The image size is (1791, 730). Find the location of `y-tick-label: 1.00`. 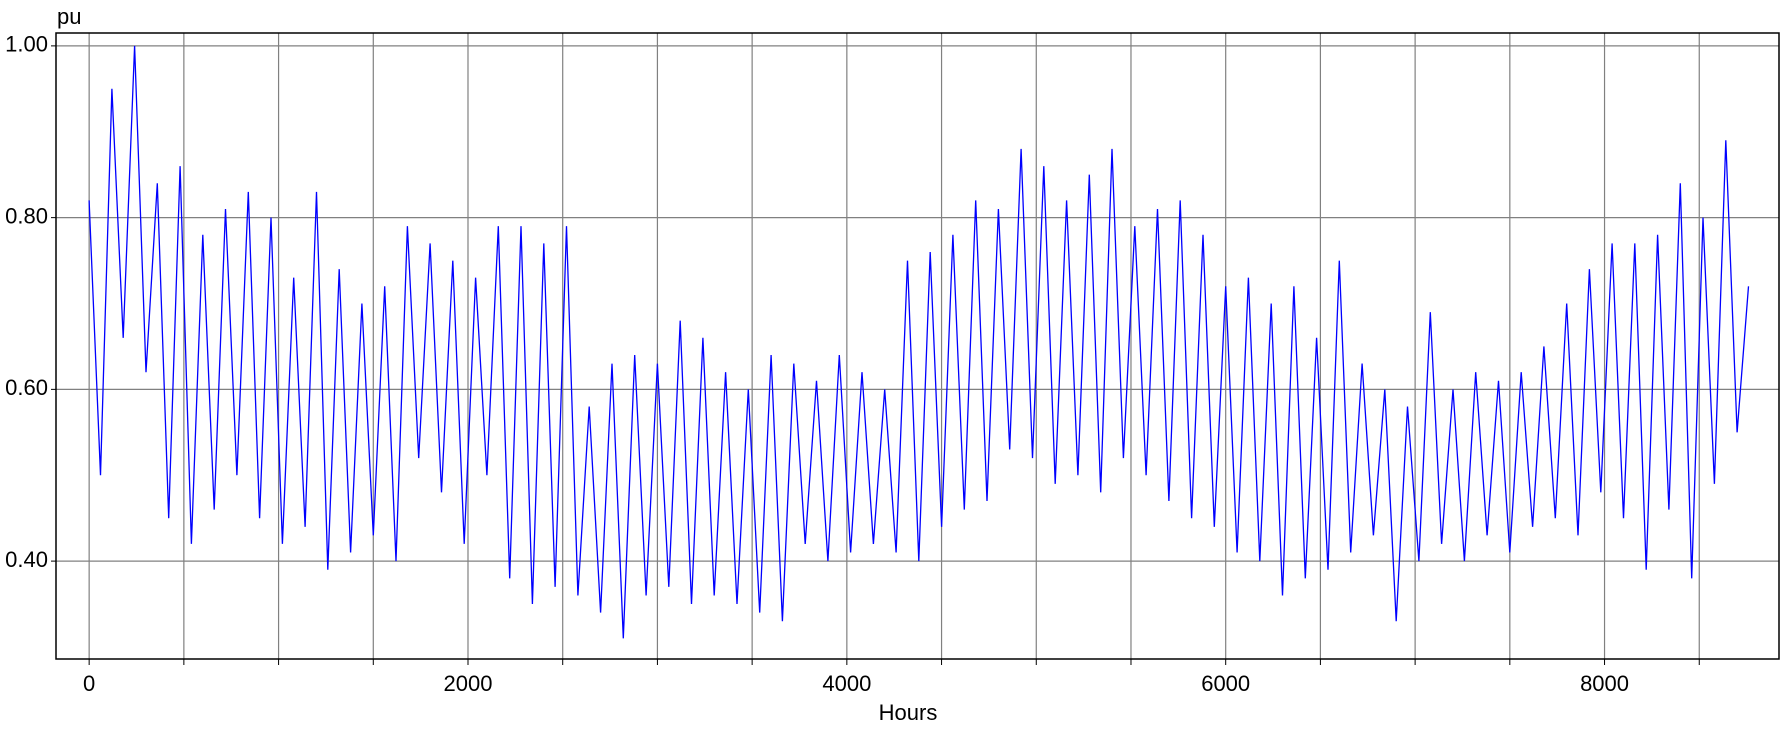

y-tick-label: 1.00 is located at coordinates (26, 44).